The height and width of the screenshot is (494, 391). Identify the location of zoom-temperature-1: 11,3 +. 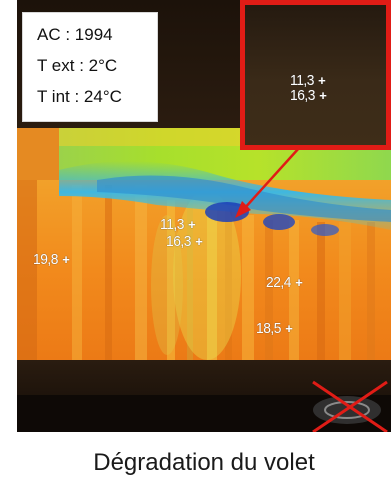
(308, 80).